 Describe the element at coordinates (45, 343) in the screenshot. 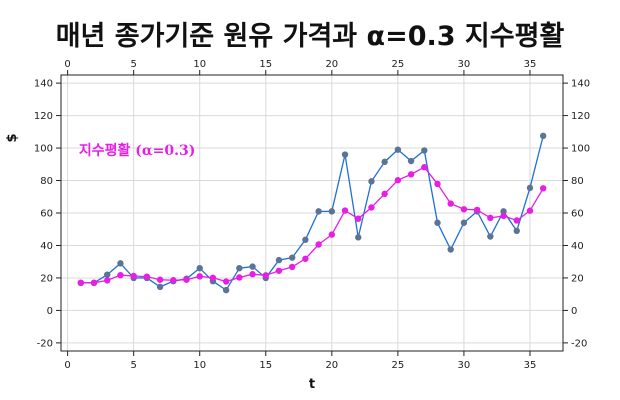

I see `y-tick-label: -20` at that location.